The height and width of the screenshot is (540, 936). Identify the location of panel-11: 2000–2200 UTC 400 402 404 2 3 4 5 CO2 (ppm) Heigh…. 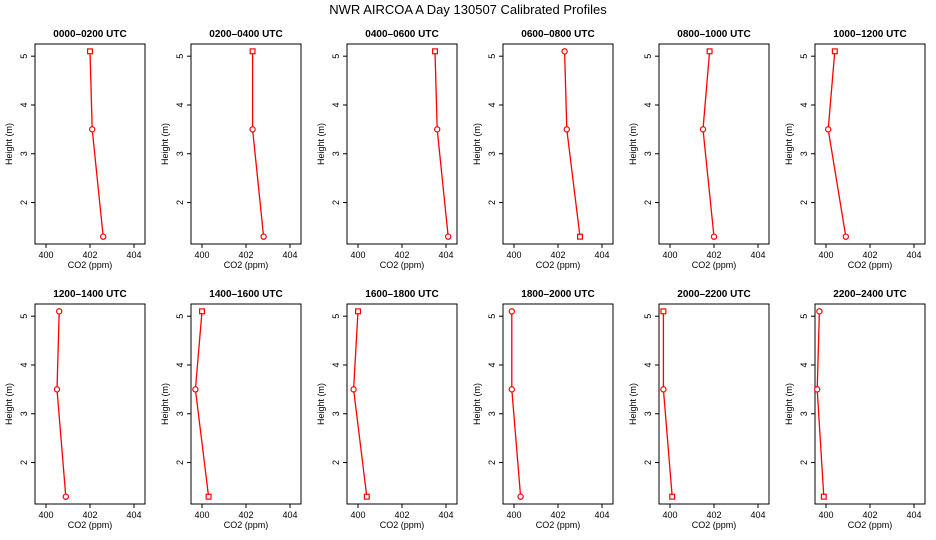
(699, 409).